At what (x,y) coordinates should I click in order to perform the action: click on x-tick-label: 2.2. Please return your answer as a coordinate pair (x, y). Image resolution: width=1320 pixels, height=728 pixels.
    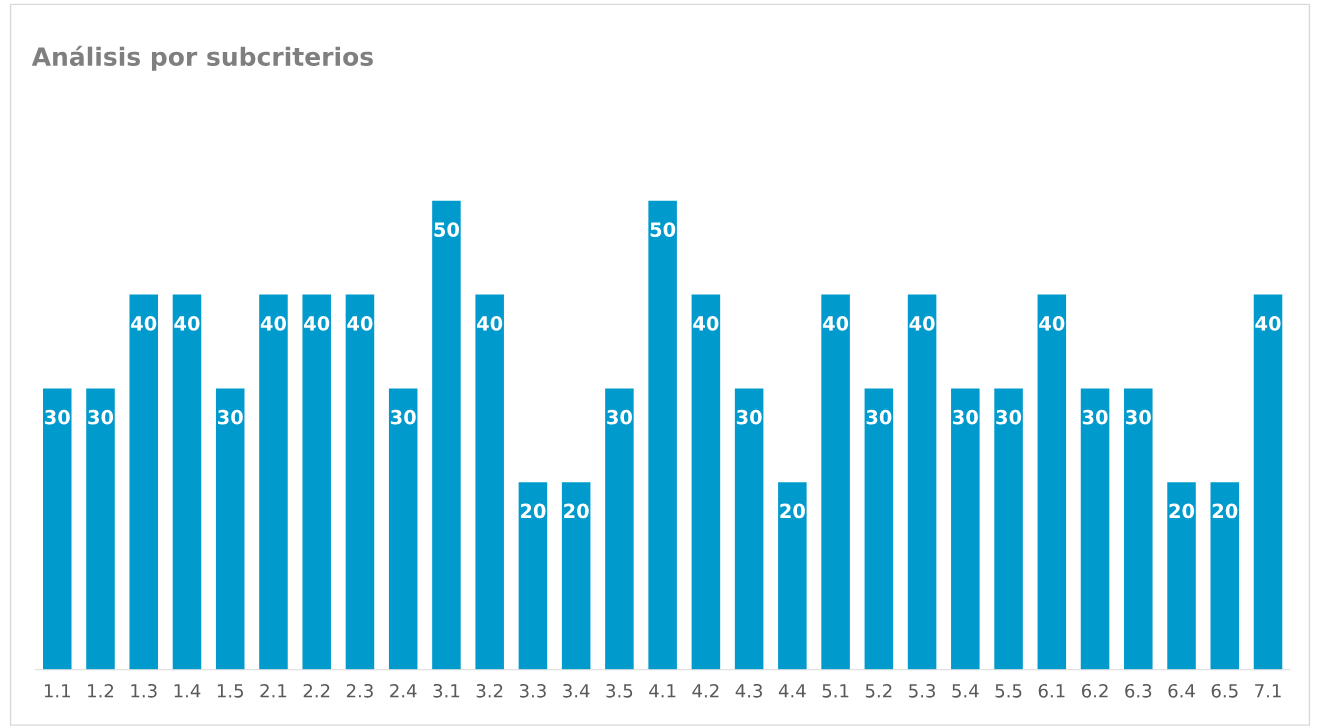
    Looking at the image, I should click on (316, 690).